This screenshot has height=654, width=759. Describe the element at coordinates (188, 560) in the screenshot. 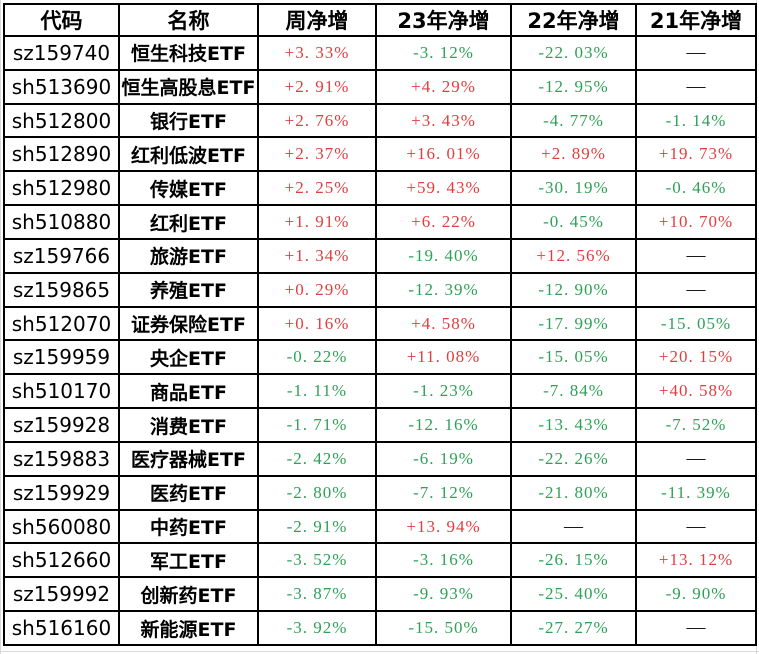

I see `name-cell: 军工ETF` at that location.